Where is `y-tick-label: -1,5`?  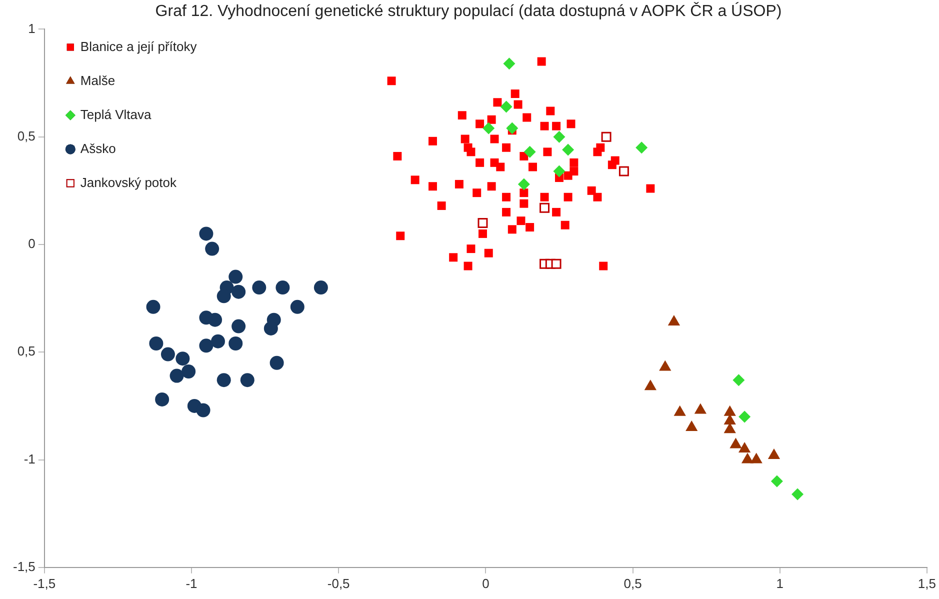 y-tick-label: -1,5 is located at coordinates (24, 566).